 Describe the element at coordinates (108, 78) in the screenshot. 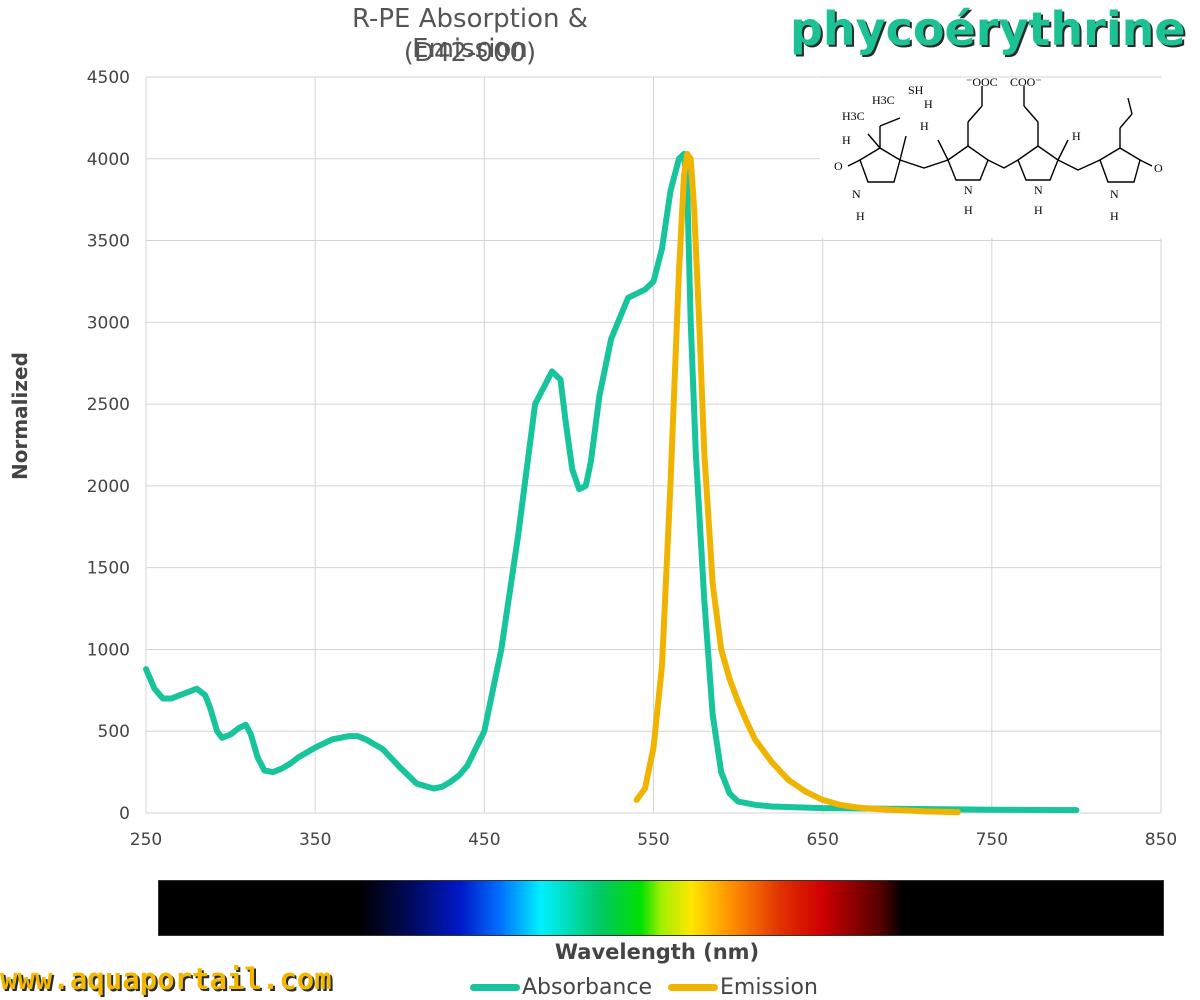

I see `y-tick-label: 4500` at that location.